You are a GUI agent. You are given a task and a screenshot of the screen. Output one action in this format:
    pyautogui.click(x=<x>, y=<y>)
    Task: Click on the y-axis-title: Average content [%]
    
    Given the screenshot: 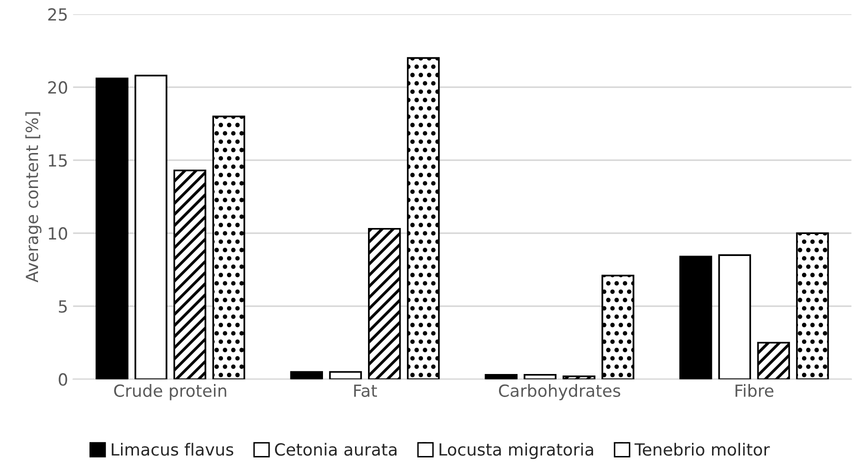 What is the action you would take?
    pyautogui.click(x=33, y=197)
    